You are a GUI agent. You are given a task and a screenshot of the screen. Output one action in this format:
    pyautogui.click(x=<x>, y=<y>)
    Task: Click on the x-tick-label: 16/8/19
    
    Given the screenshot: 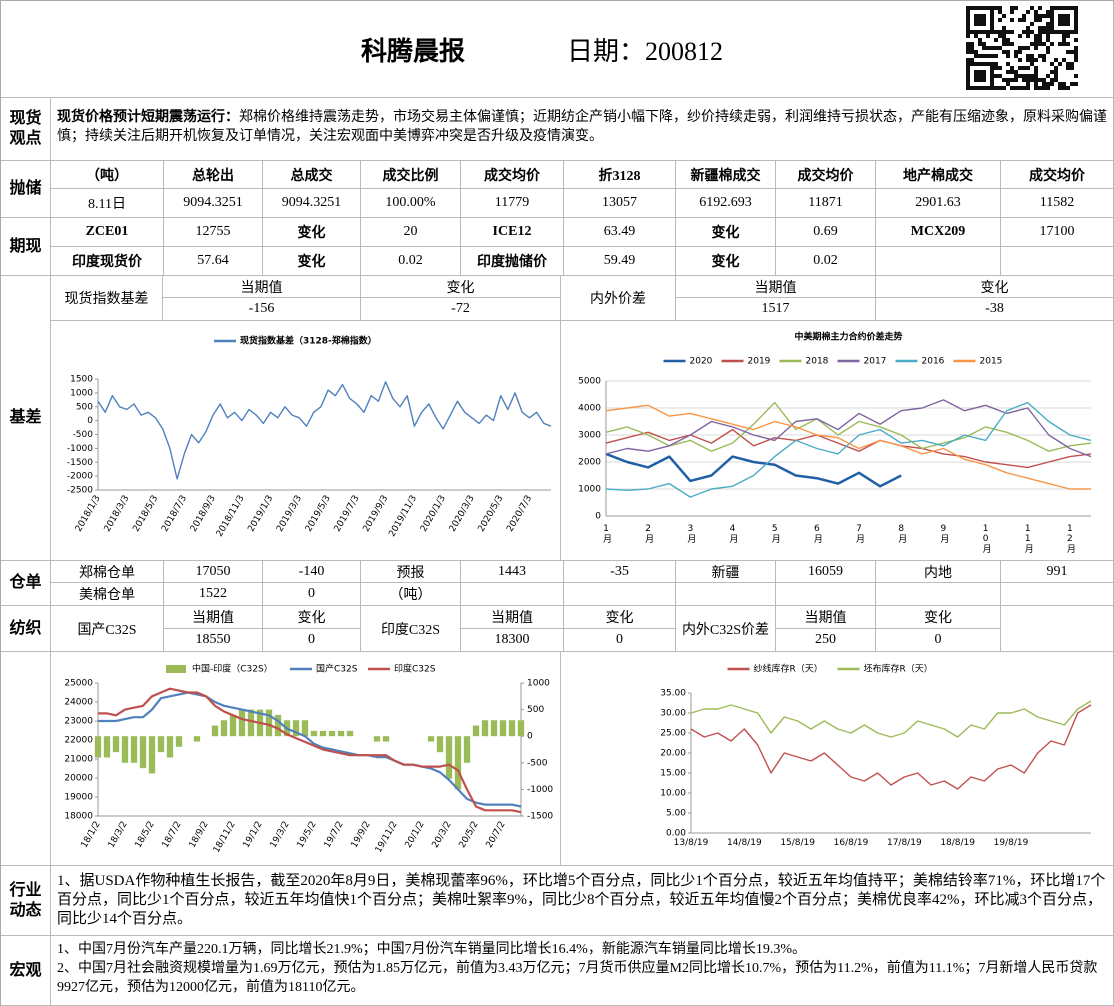 What is the action you would take?
    pyautogui.click(x=851, y=843)
    